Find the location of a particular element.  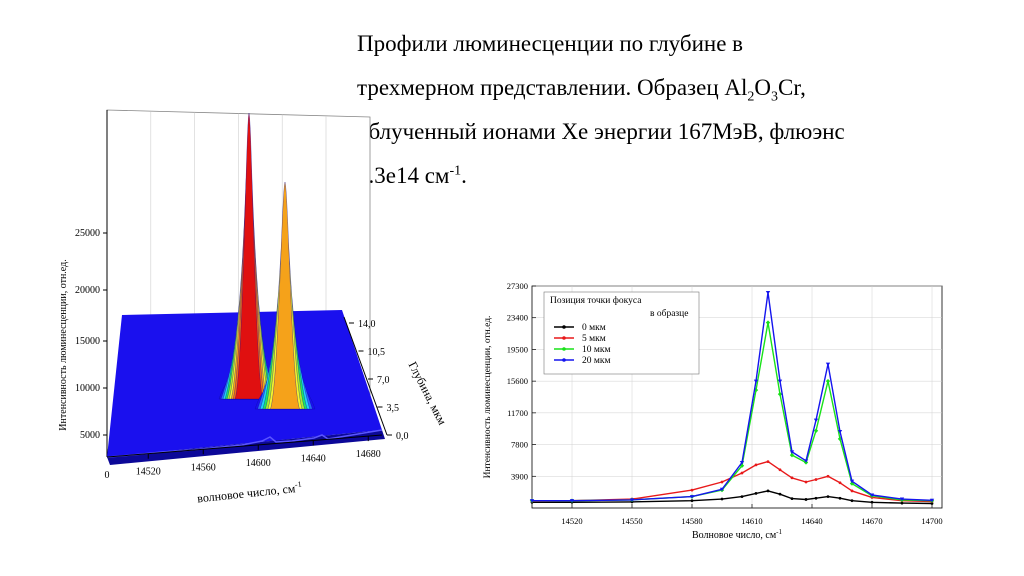

depth-tick-label: 0,0 is located at coordinates (402, 436).